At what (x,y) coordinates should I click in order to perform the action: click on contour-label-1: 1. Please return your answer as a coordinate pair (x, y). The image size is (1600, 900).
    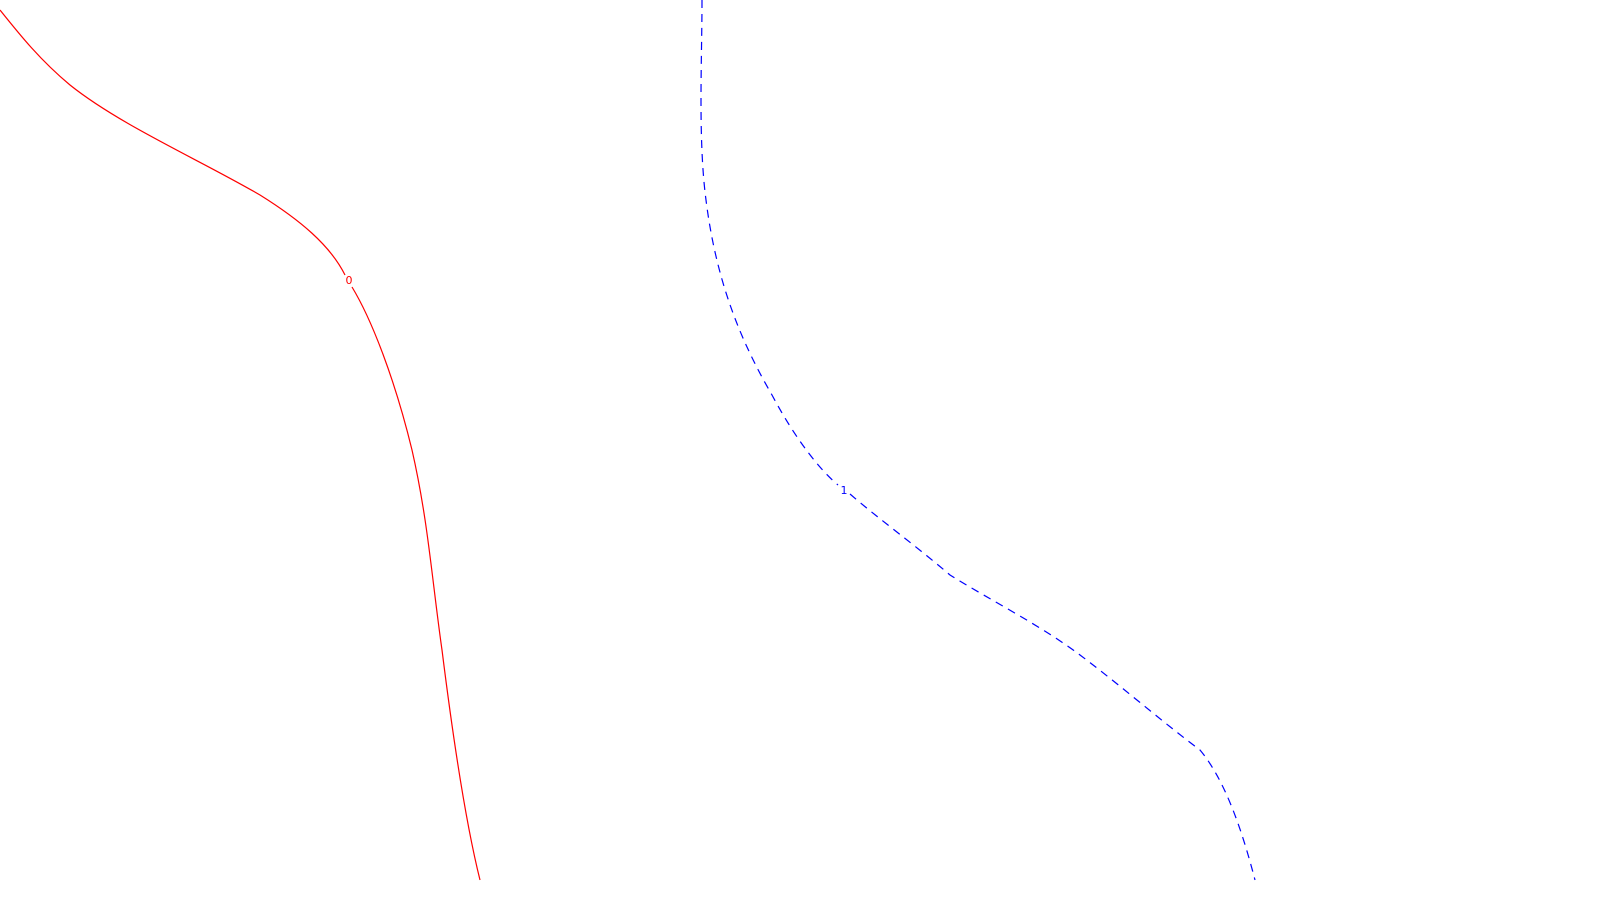
    Looking at the image, I should click on (844, 490).